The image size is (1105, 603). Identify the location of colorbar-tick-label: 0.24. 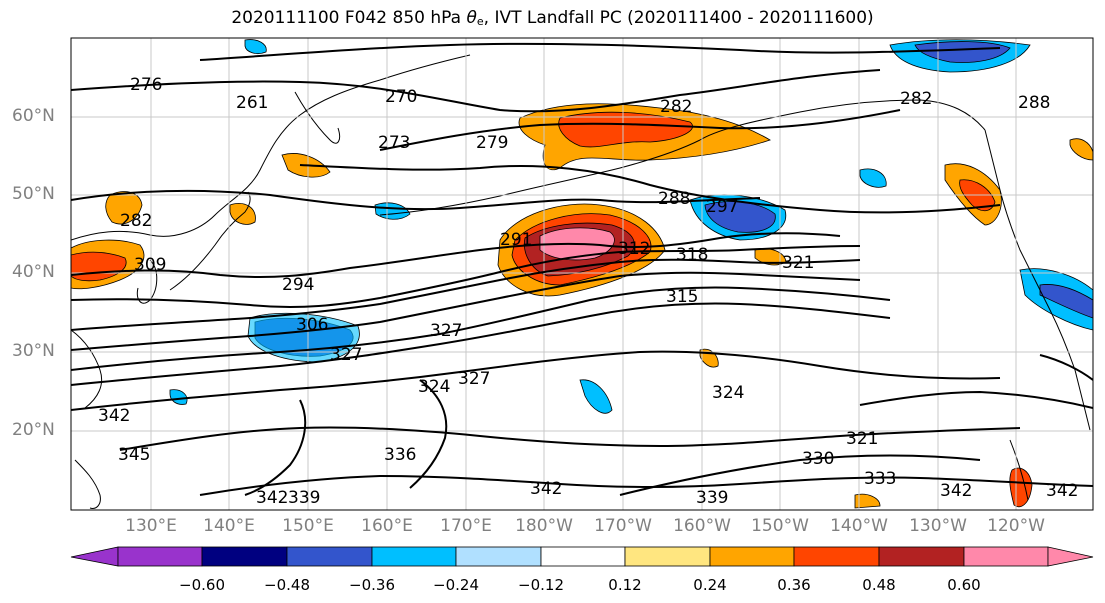
(710, 585).